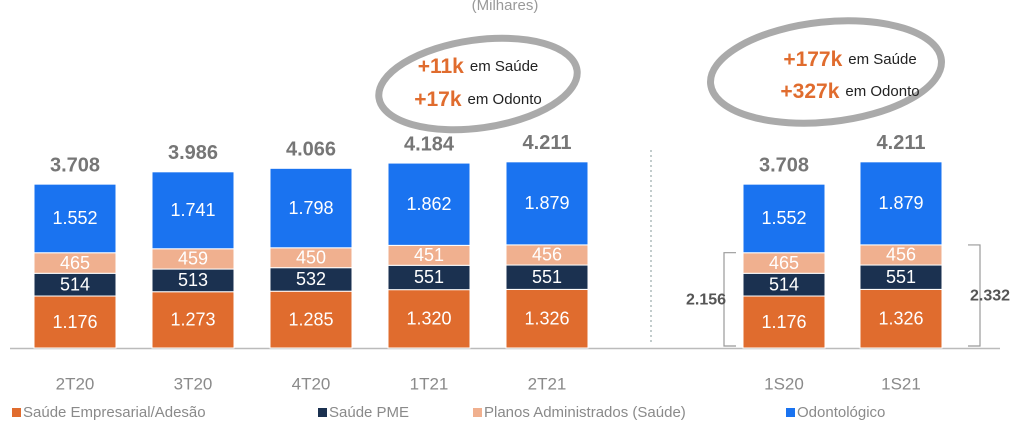 The image size is (1011, 424). What do you see at coordinates (990, 296) in the screenshot?
I see `bracket-label: 2.332` at bounding box center [990, 296].